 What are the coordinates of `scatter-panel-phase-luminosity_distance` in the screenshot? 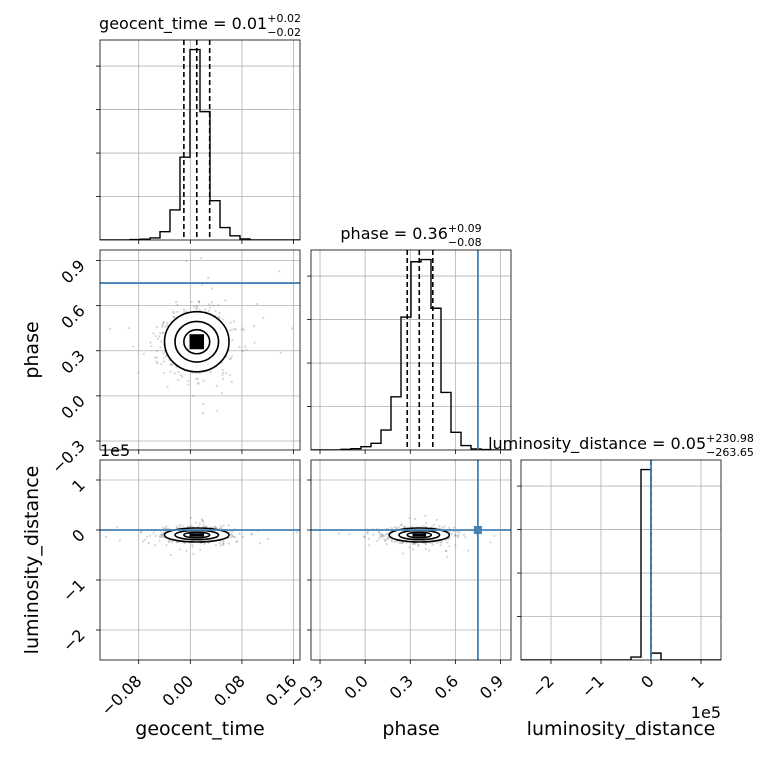 It's located at (411, 560).